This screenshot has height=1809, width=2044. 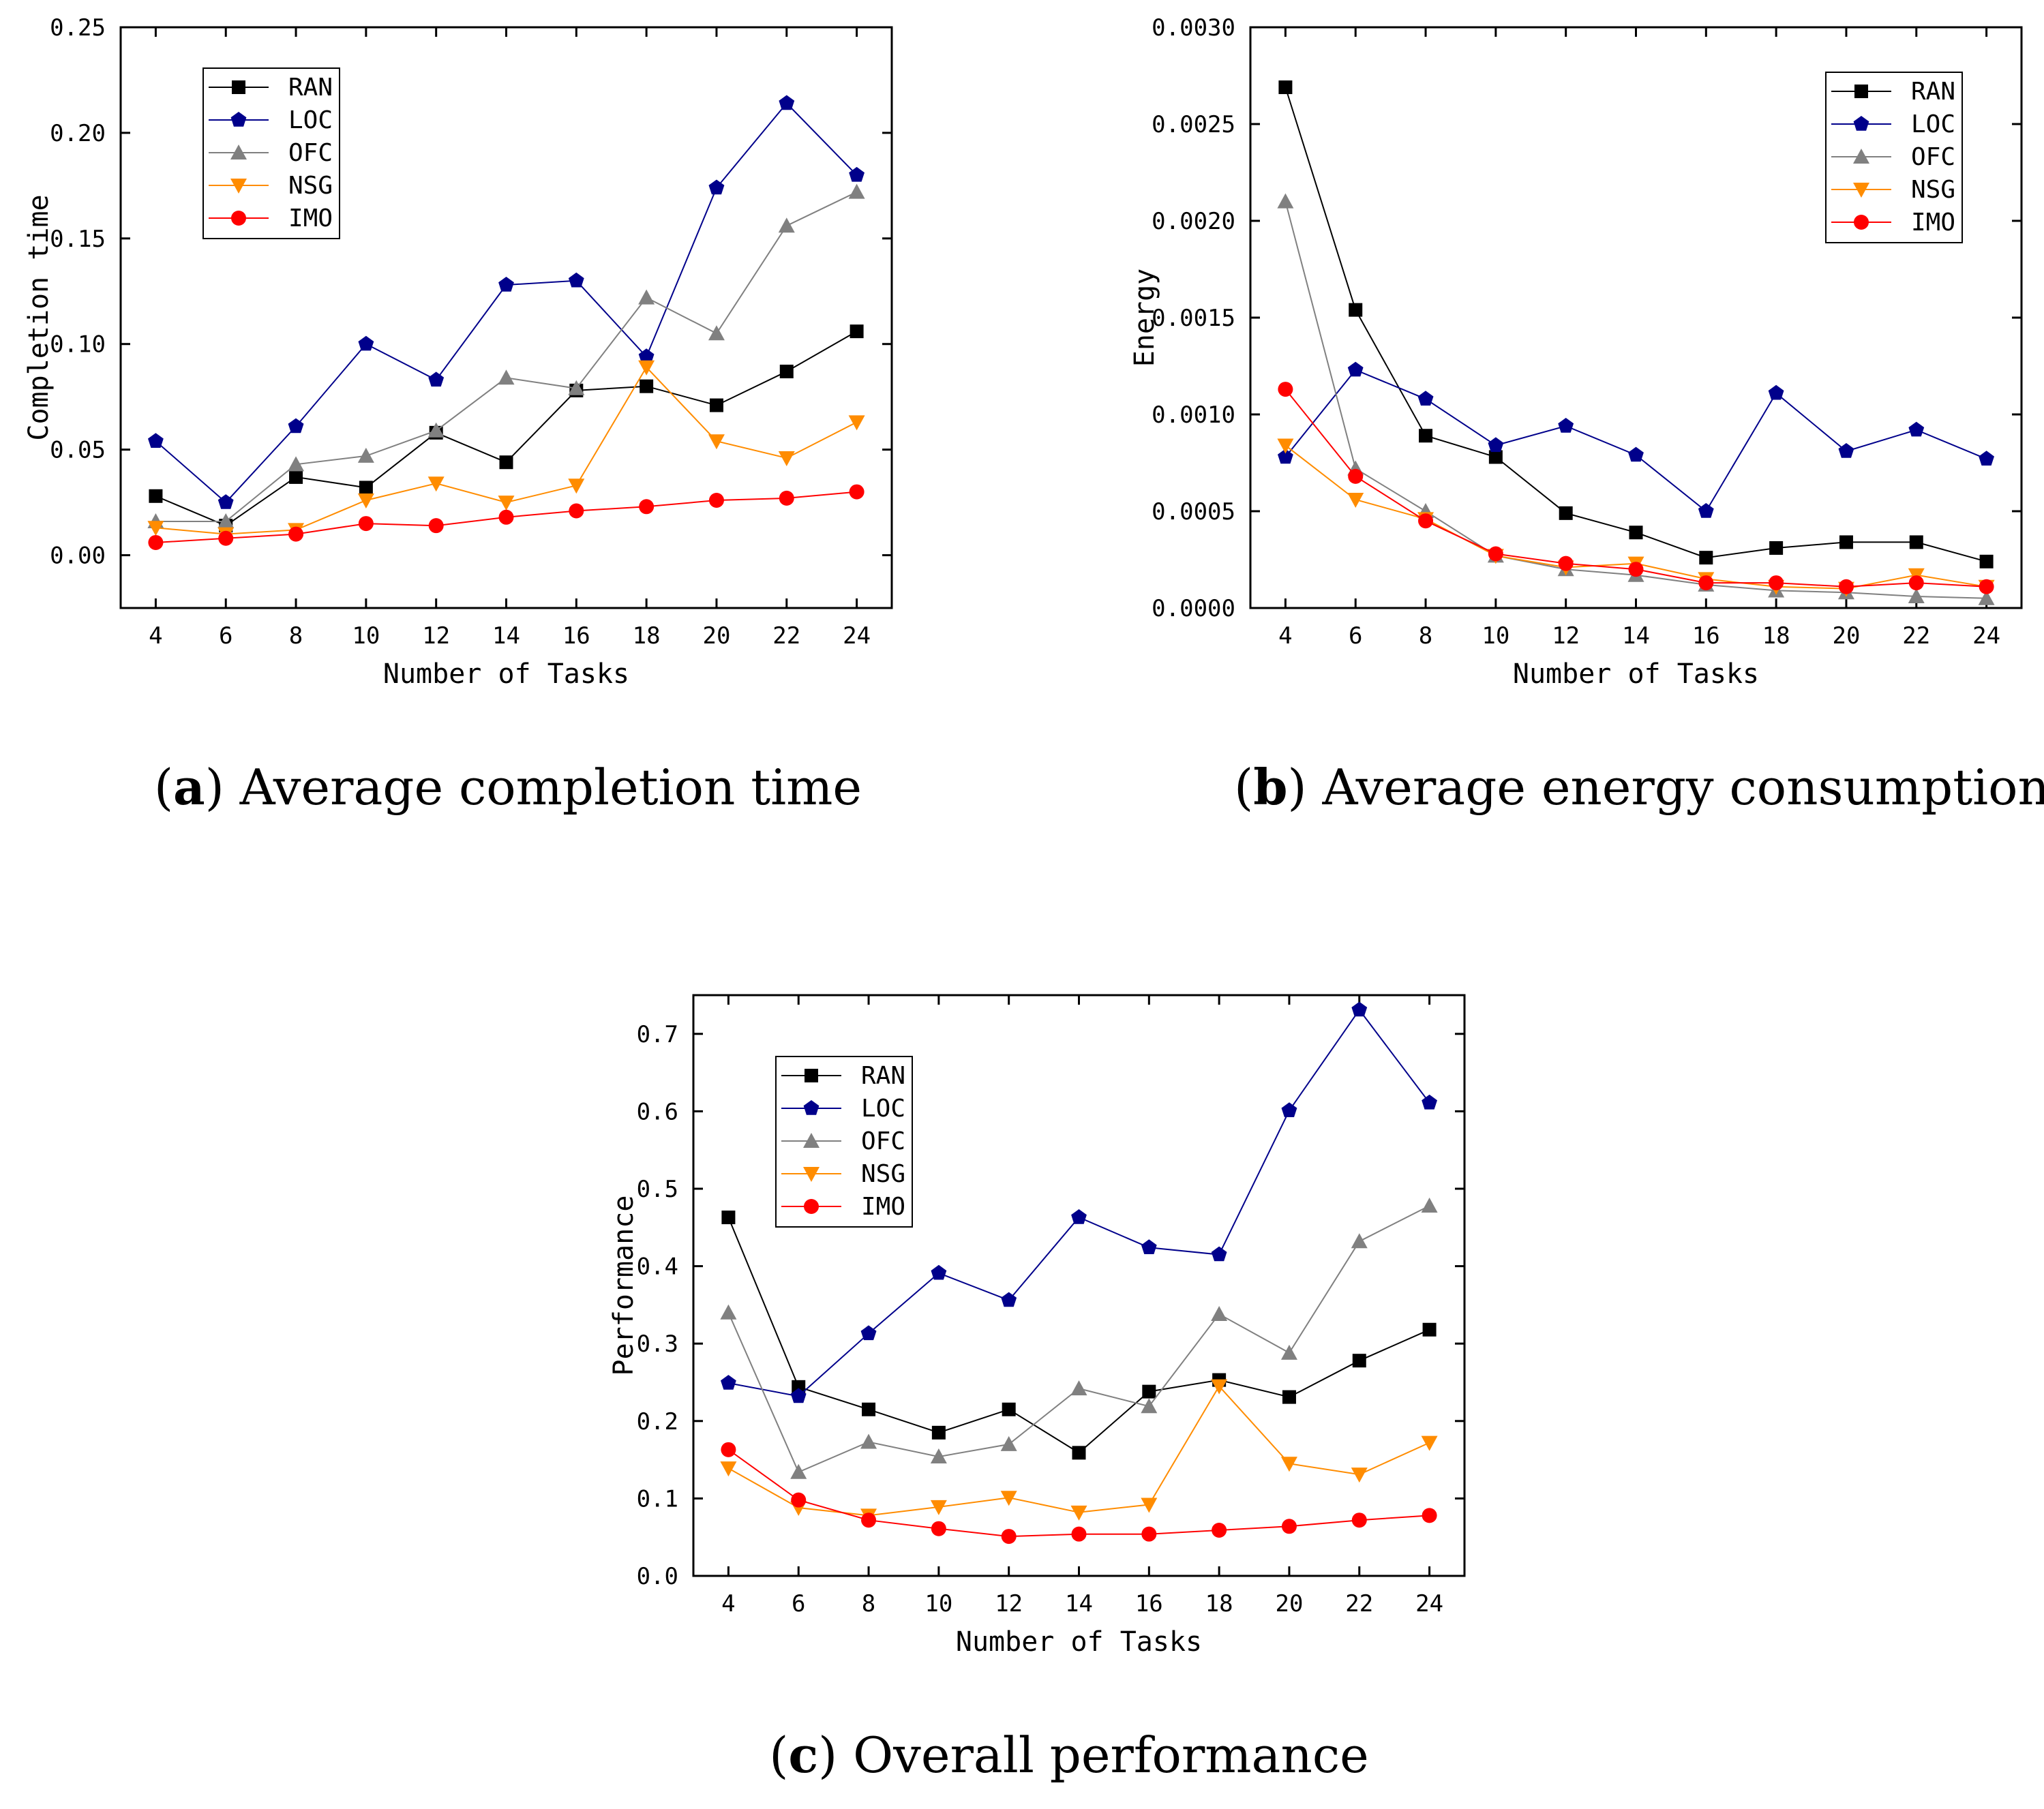 I want to click on y-tick-label: 0.0000, so click(x=1193, y=608).